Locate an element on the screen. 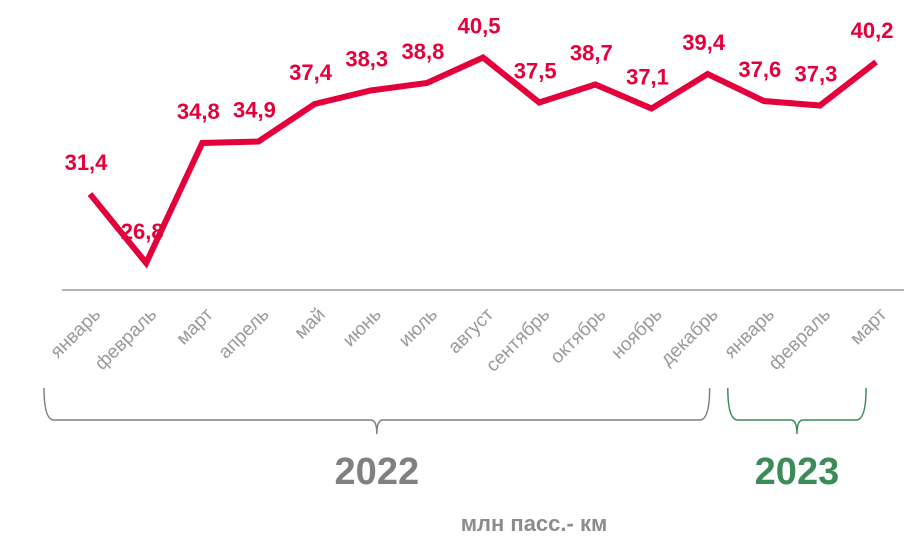 The width and height of the screenshot is (904, 543). x-tick-label: декабрь is located at coordinates (690, 337).